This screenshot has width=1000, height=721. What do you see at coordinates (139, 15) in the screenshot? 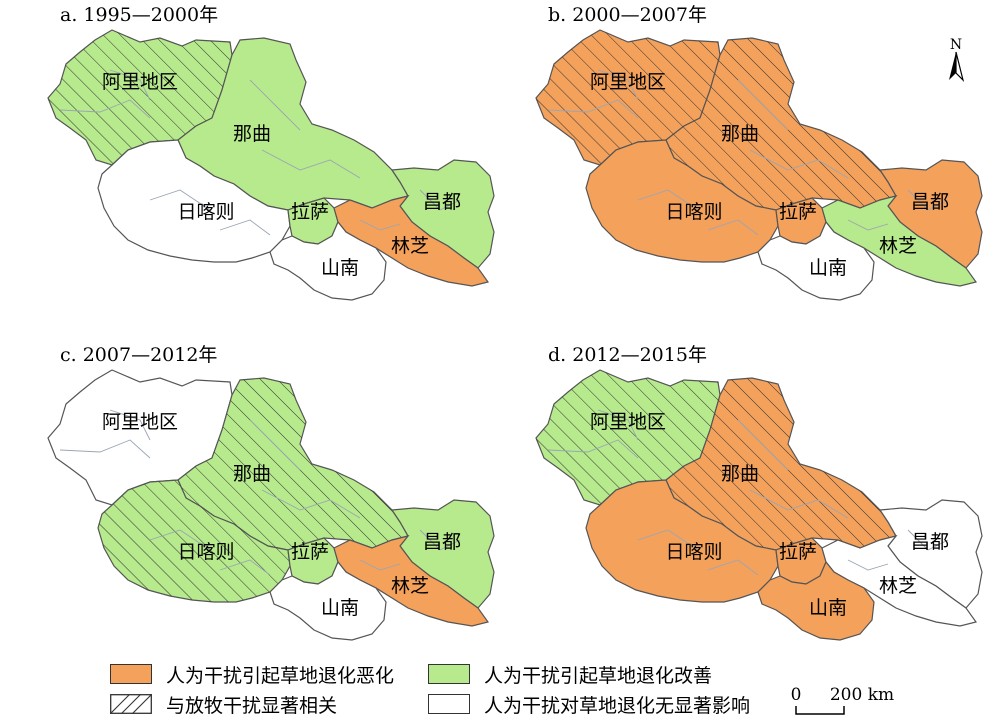
I see `panel-title: a. 1995—2000年` at bounding box center [139, 15].